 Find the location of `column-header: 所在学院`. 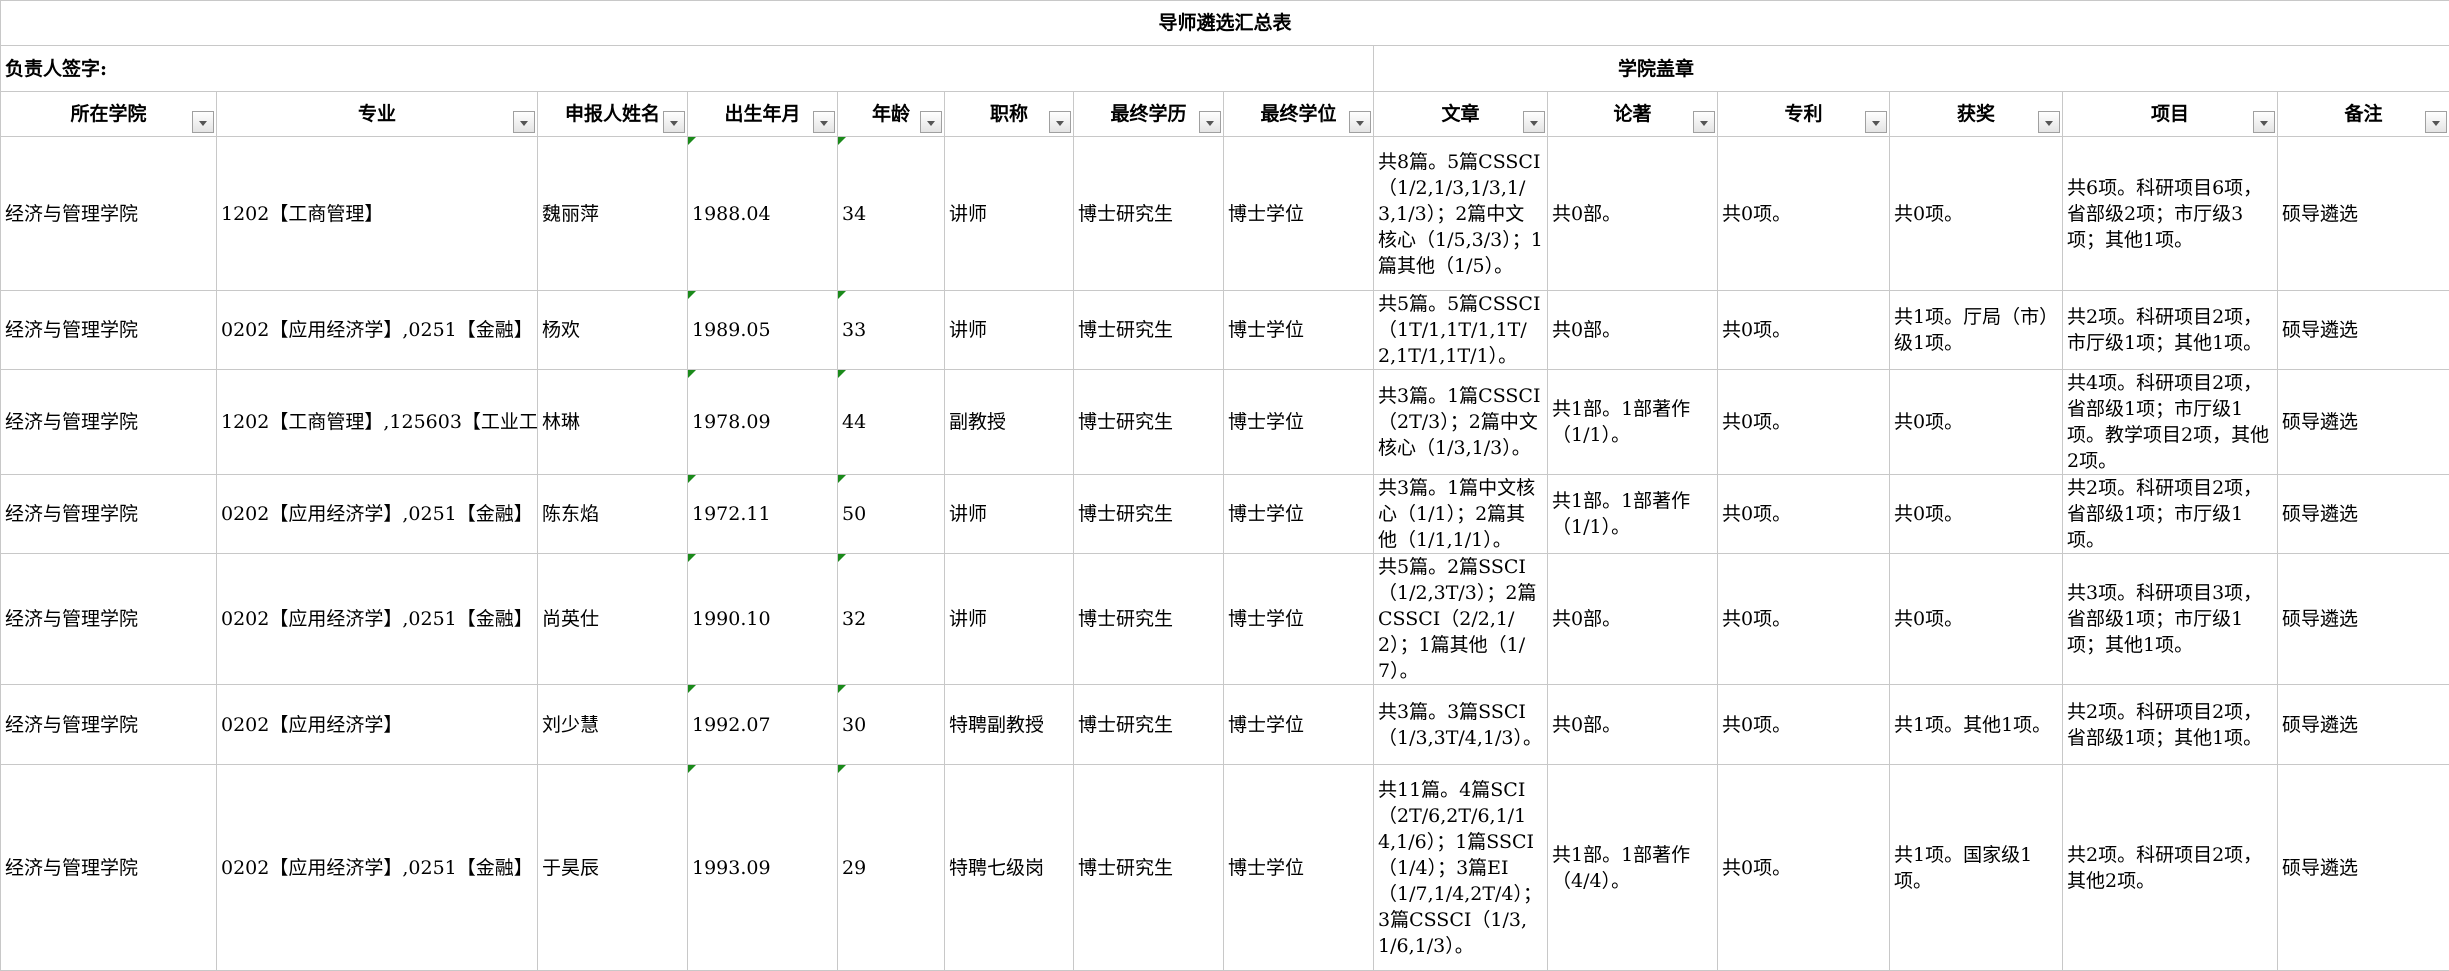

column-header: 所在学院 is located at coordinates (109, 114).